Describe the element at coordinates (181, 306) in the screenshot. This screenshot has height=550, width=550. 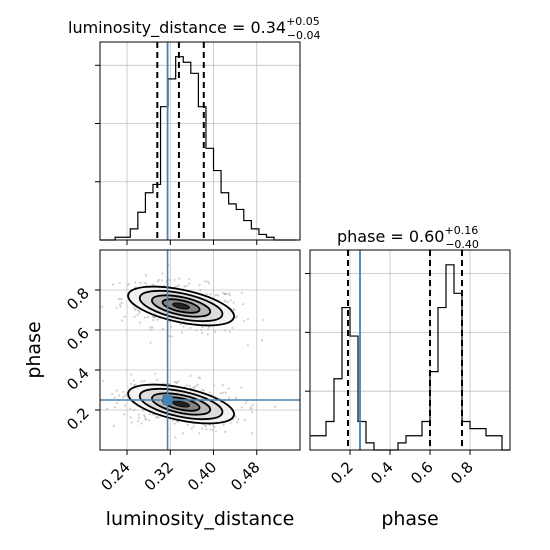
I see `contour-mode-upper` at that location.